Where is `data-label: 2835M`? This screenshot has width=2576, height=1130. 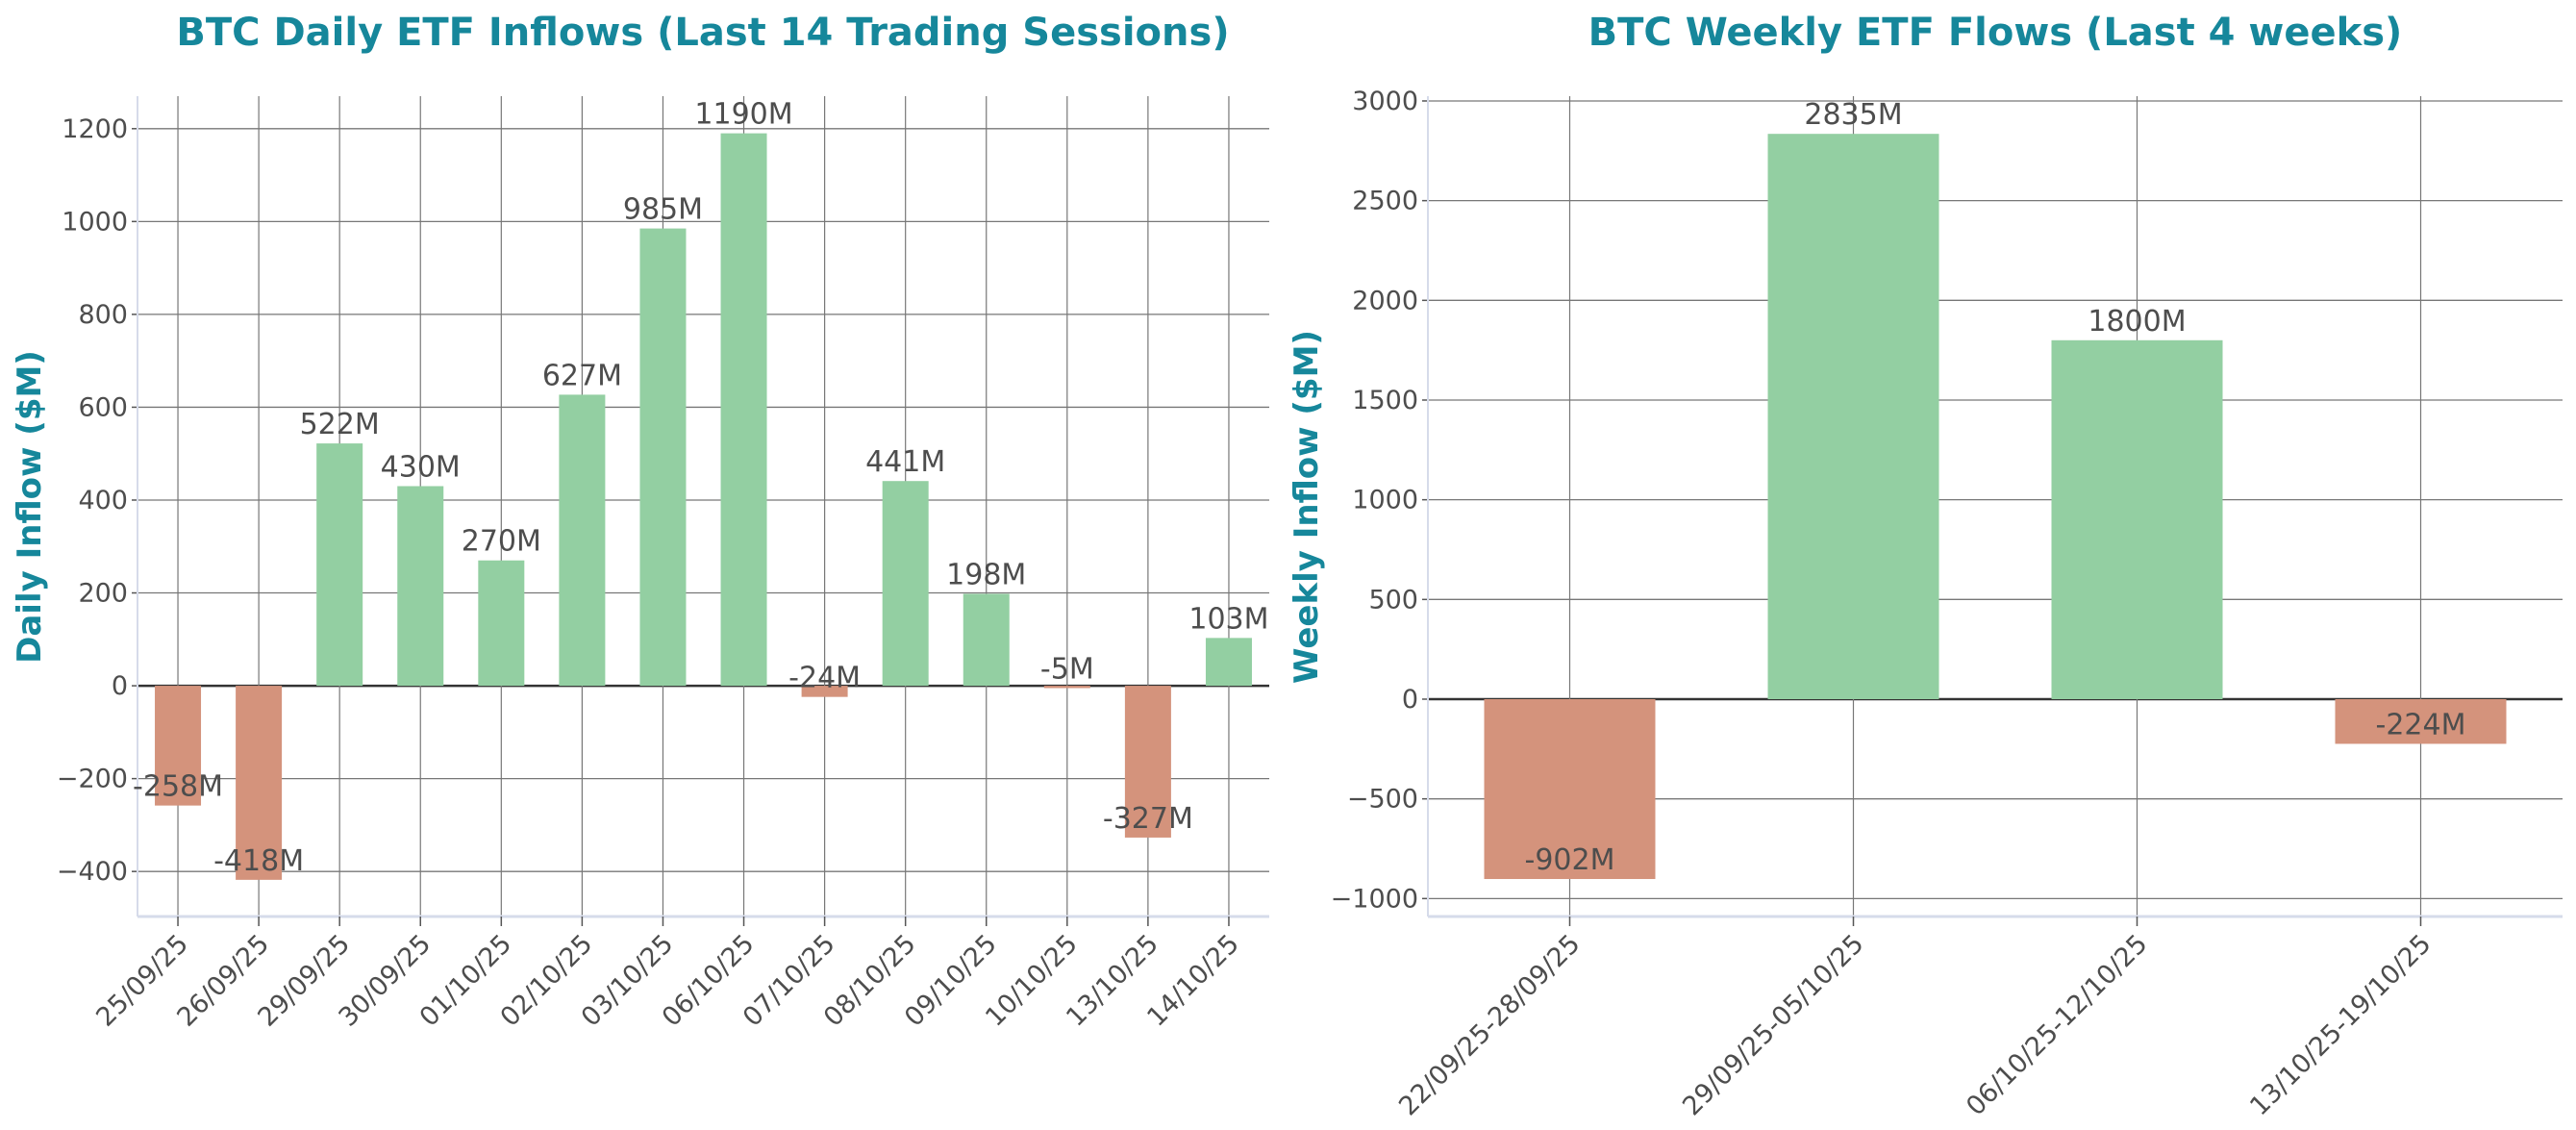 data-label: 2835M is located at coordinates (1853, 115).